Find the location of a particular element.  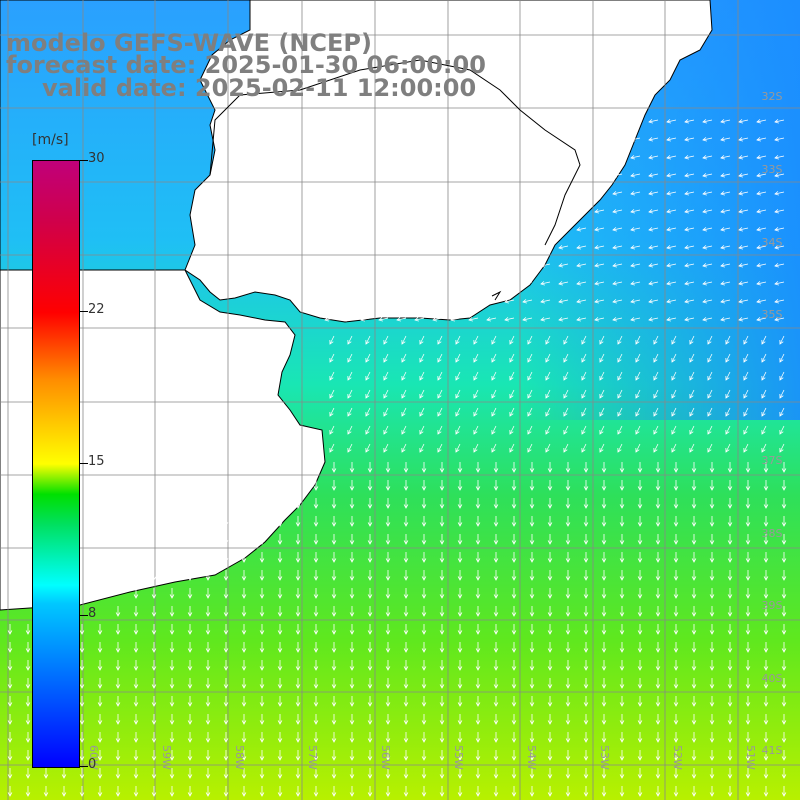

latitude-label: 33S is located at coordinates (772, 169).